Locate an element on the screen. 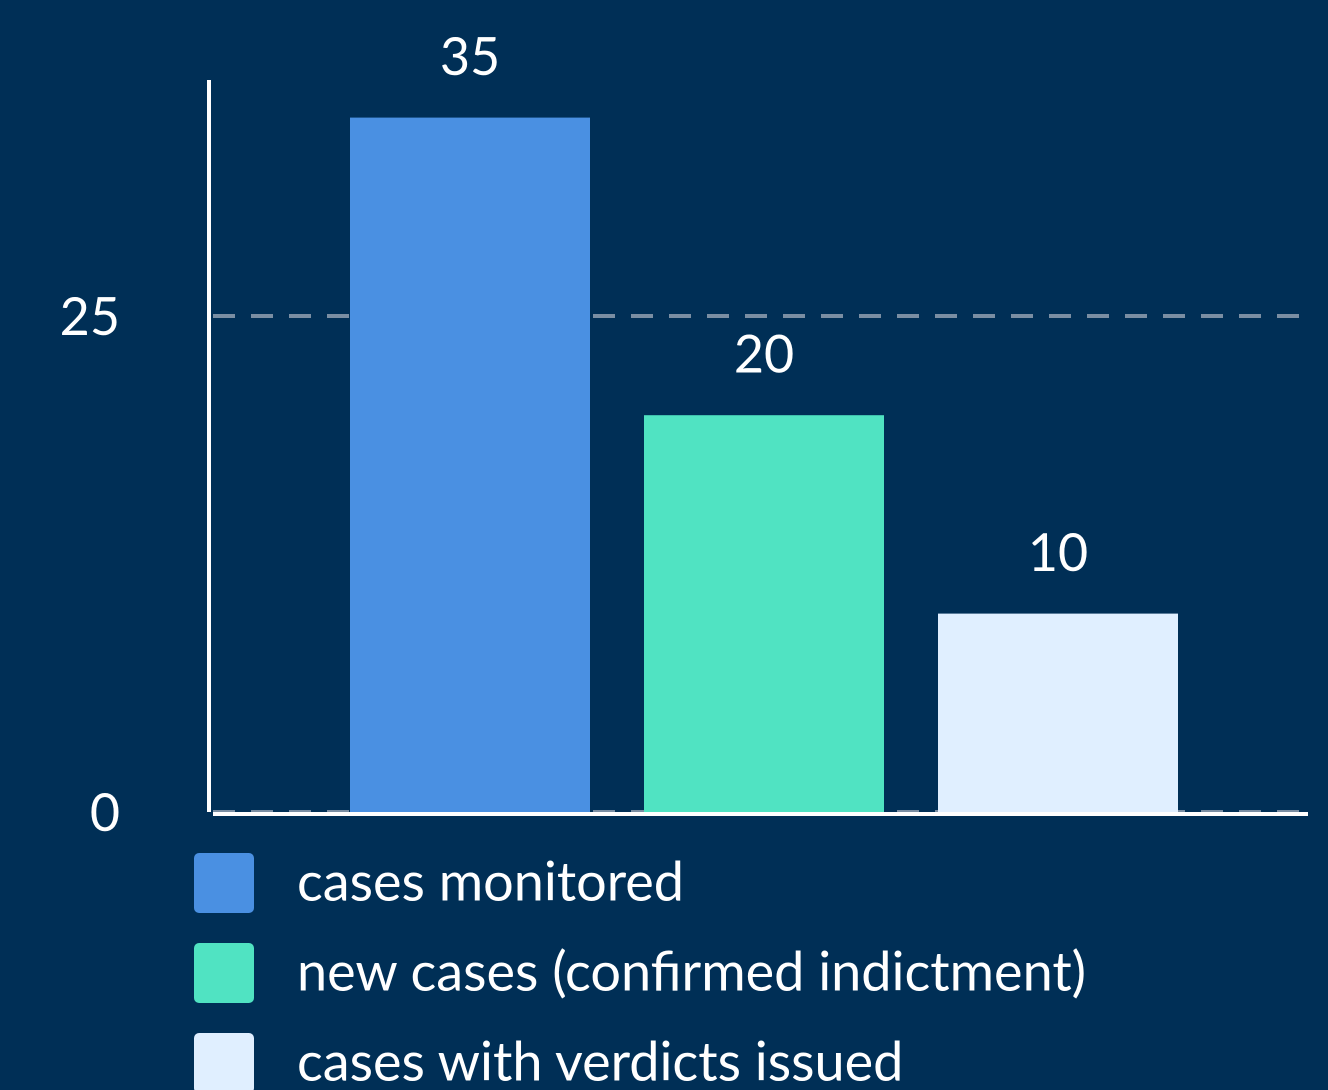  legend-label: new cases (confirmed indictment) is located at coordinates (691, 970).